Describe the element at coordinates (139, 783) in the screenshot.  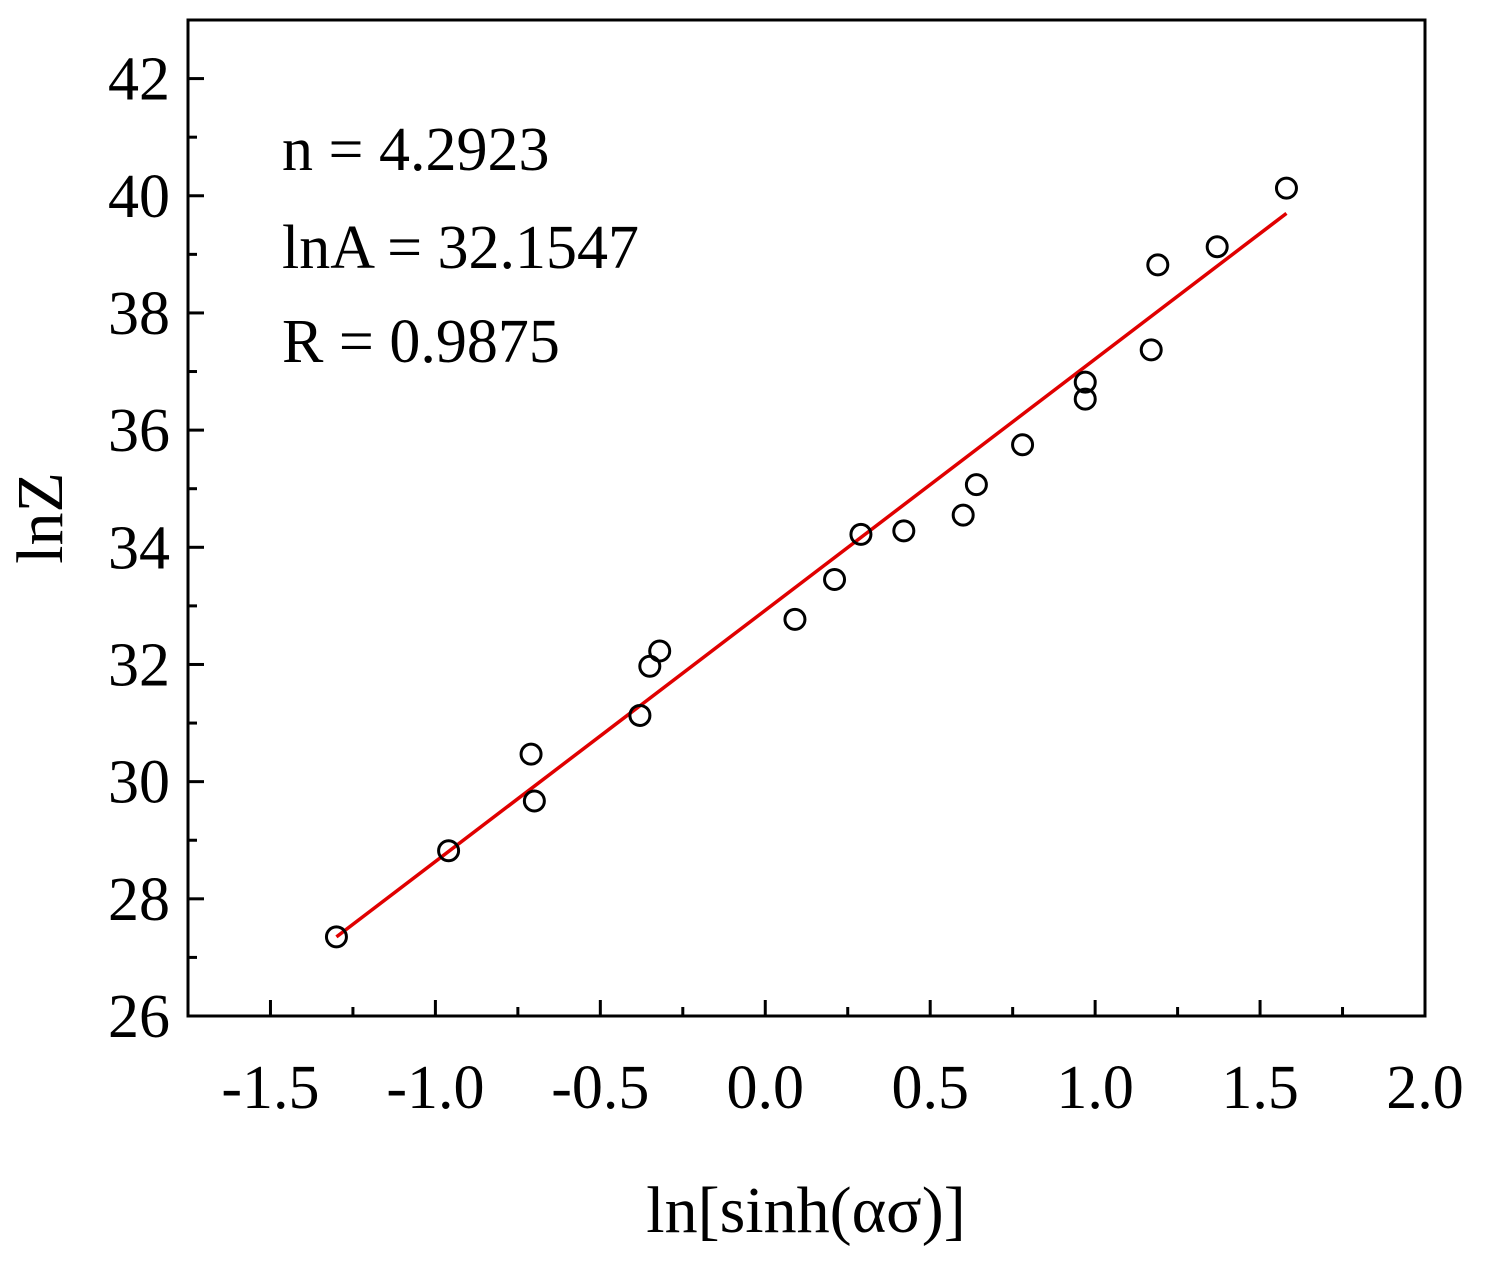
I see `y-tick-label: 30` at that location.